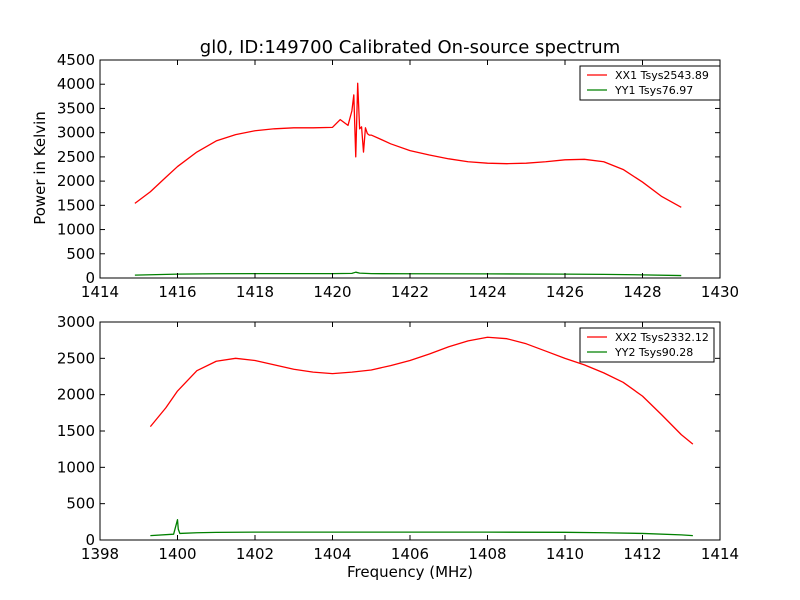 This screenshot has height=600, width=800. Describe the element at coordinates (653, 90) in the screenshot. I see `legend-label-yy: YY1 Tsys76.97` at that location.